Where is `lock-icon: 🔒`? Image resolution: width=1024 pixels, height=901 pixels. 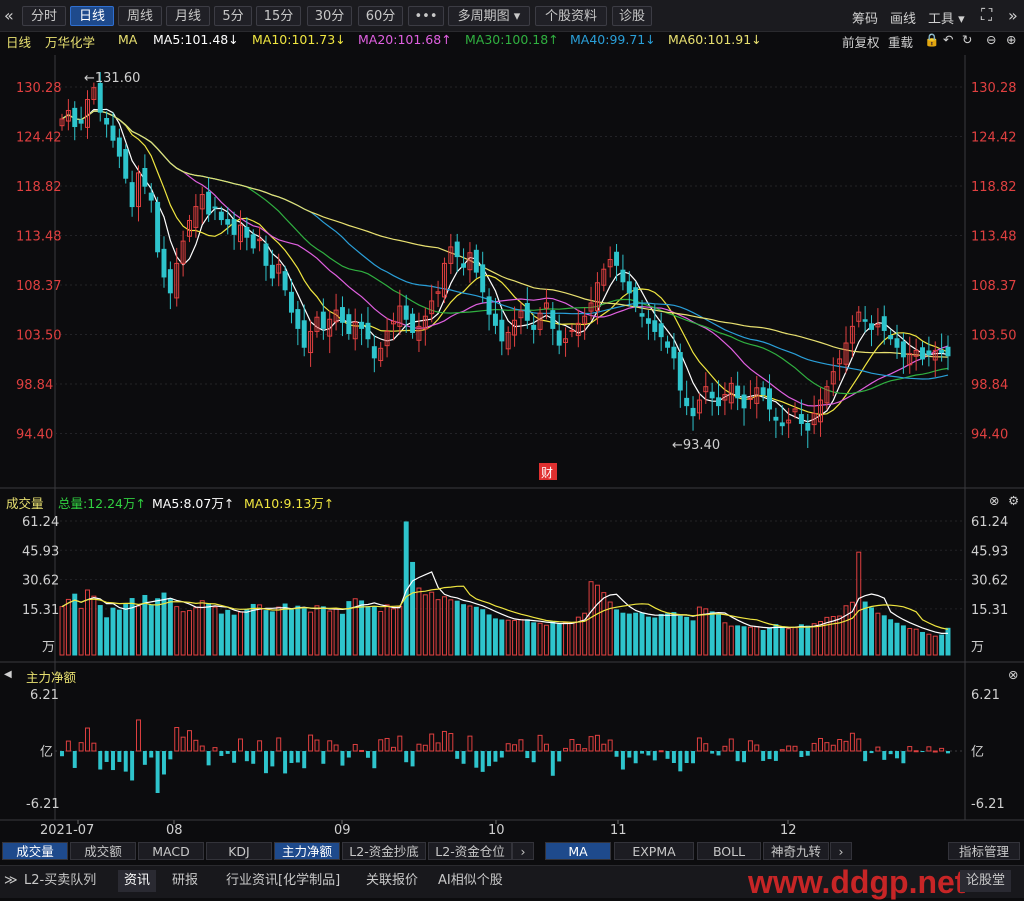 lock-icon: 🔒 is located at coordinates (932, 39).